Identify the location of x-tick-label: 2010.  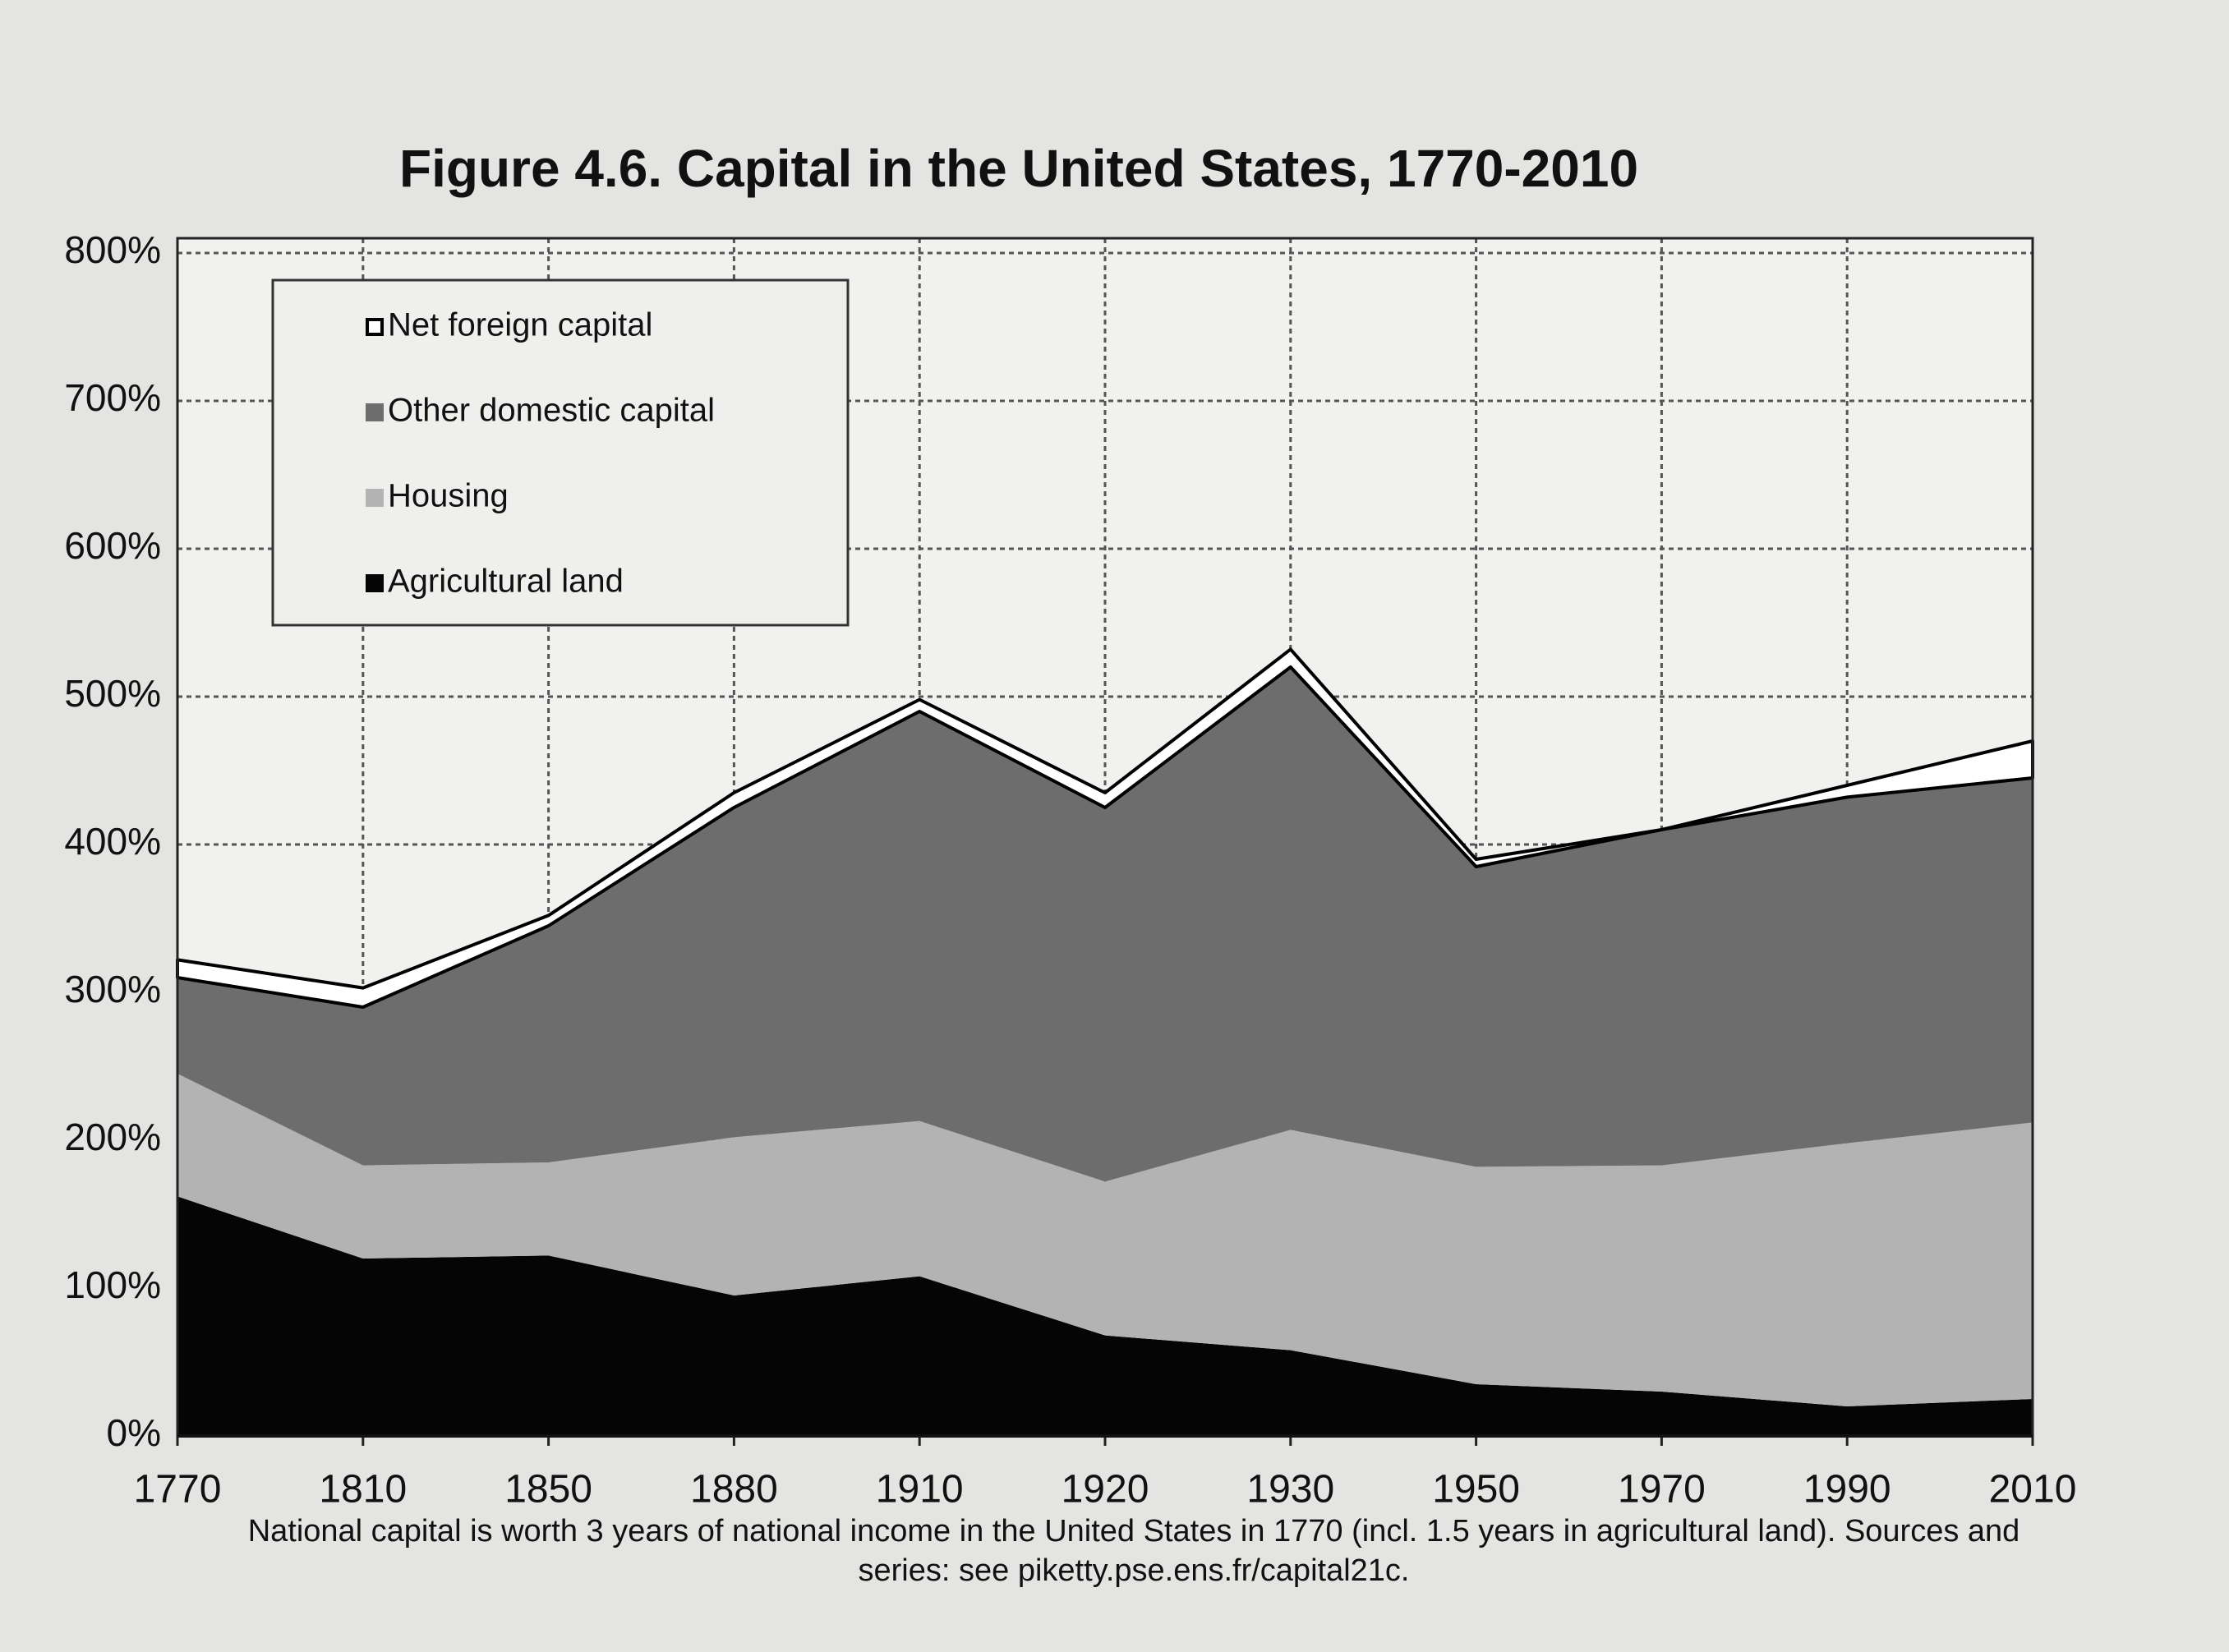
(2033, 1490).